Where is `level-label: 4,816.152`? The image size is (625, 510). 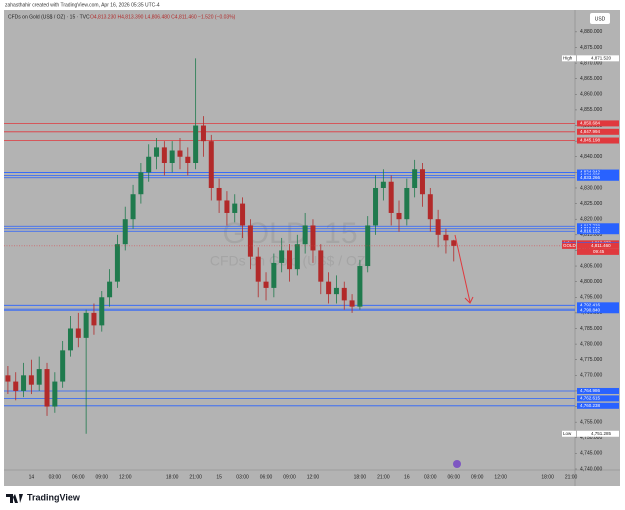 level-label: 4,816.152 is located at coordinates (590, 230).